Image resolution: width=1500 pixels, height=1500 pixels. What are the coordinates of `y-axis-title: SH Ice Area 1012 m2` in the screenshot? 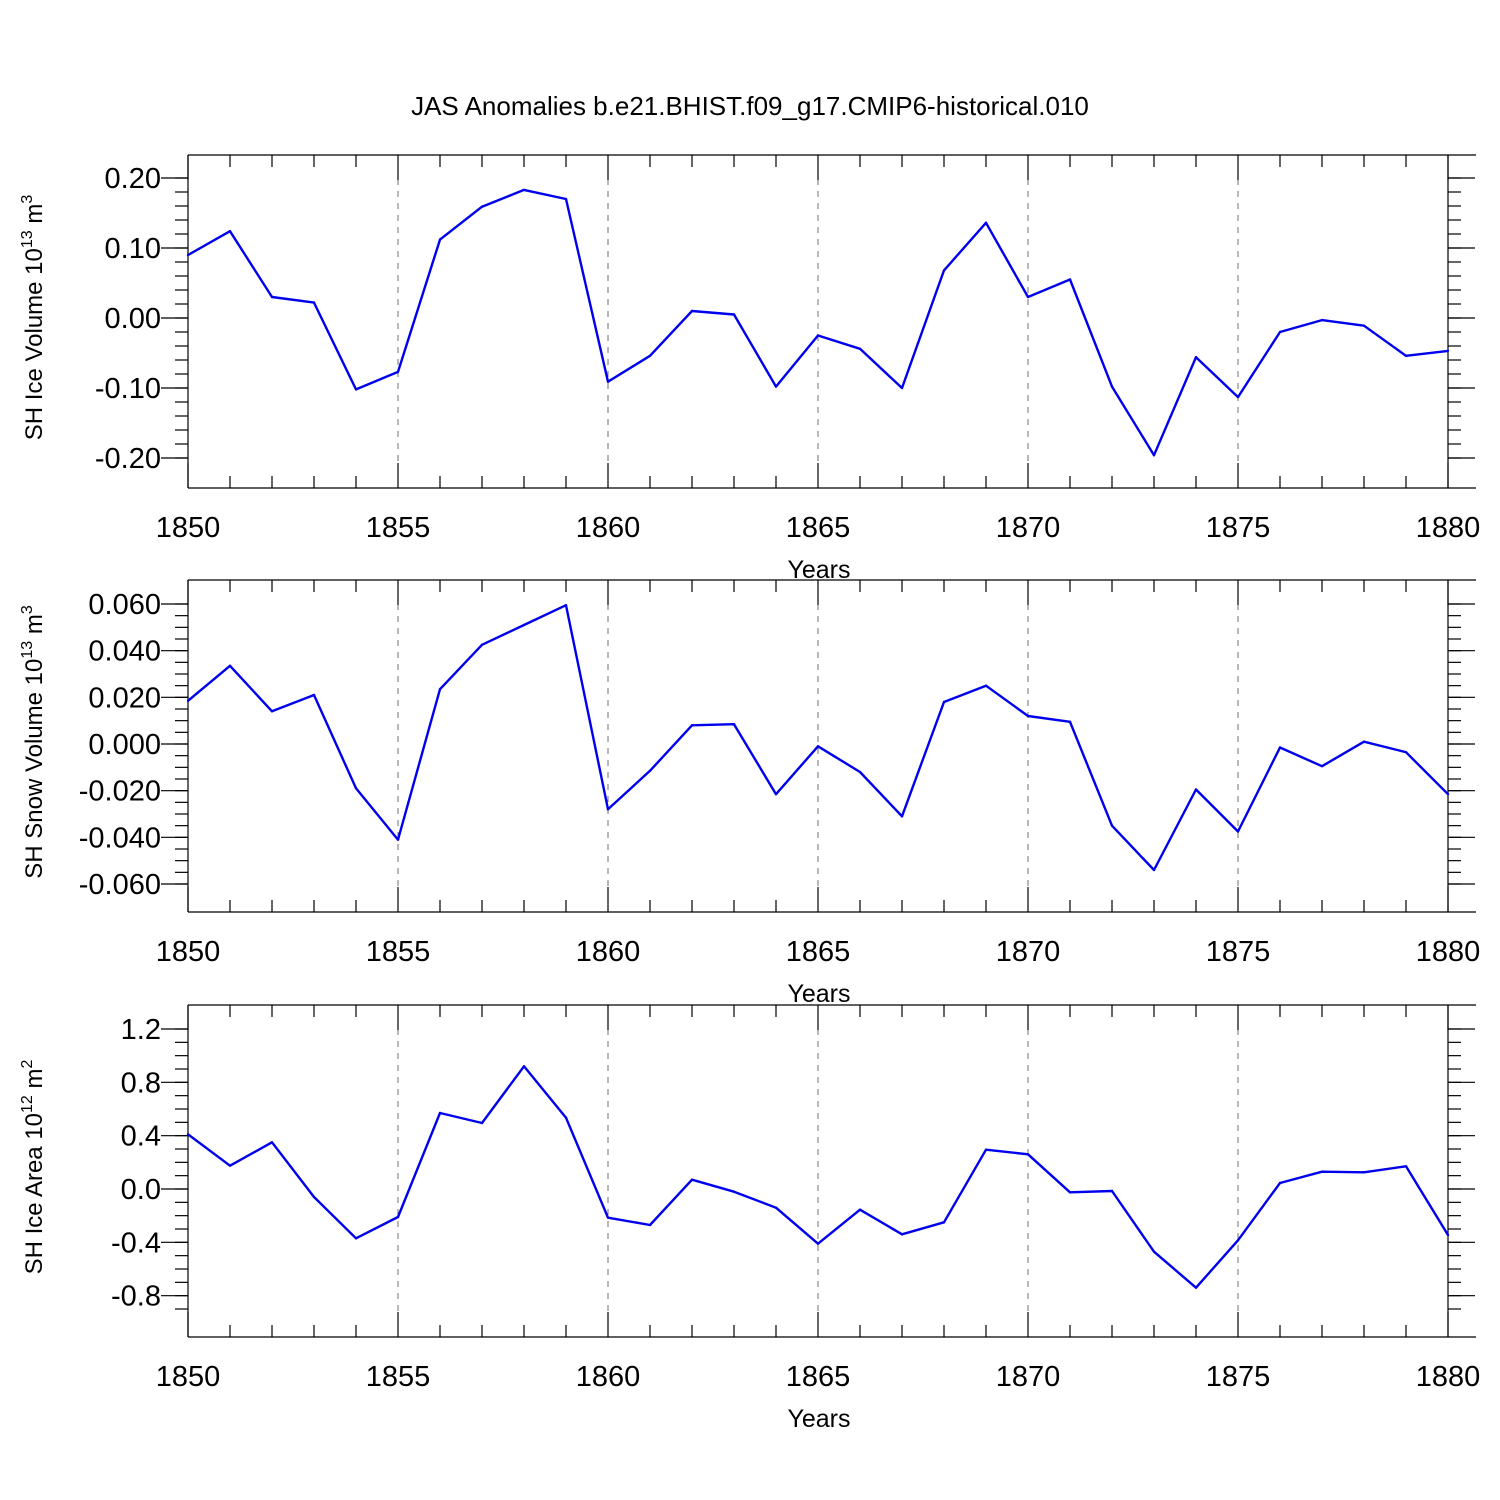 It's located at (33, 1167).